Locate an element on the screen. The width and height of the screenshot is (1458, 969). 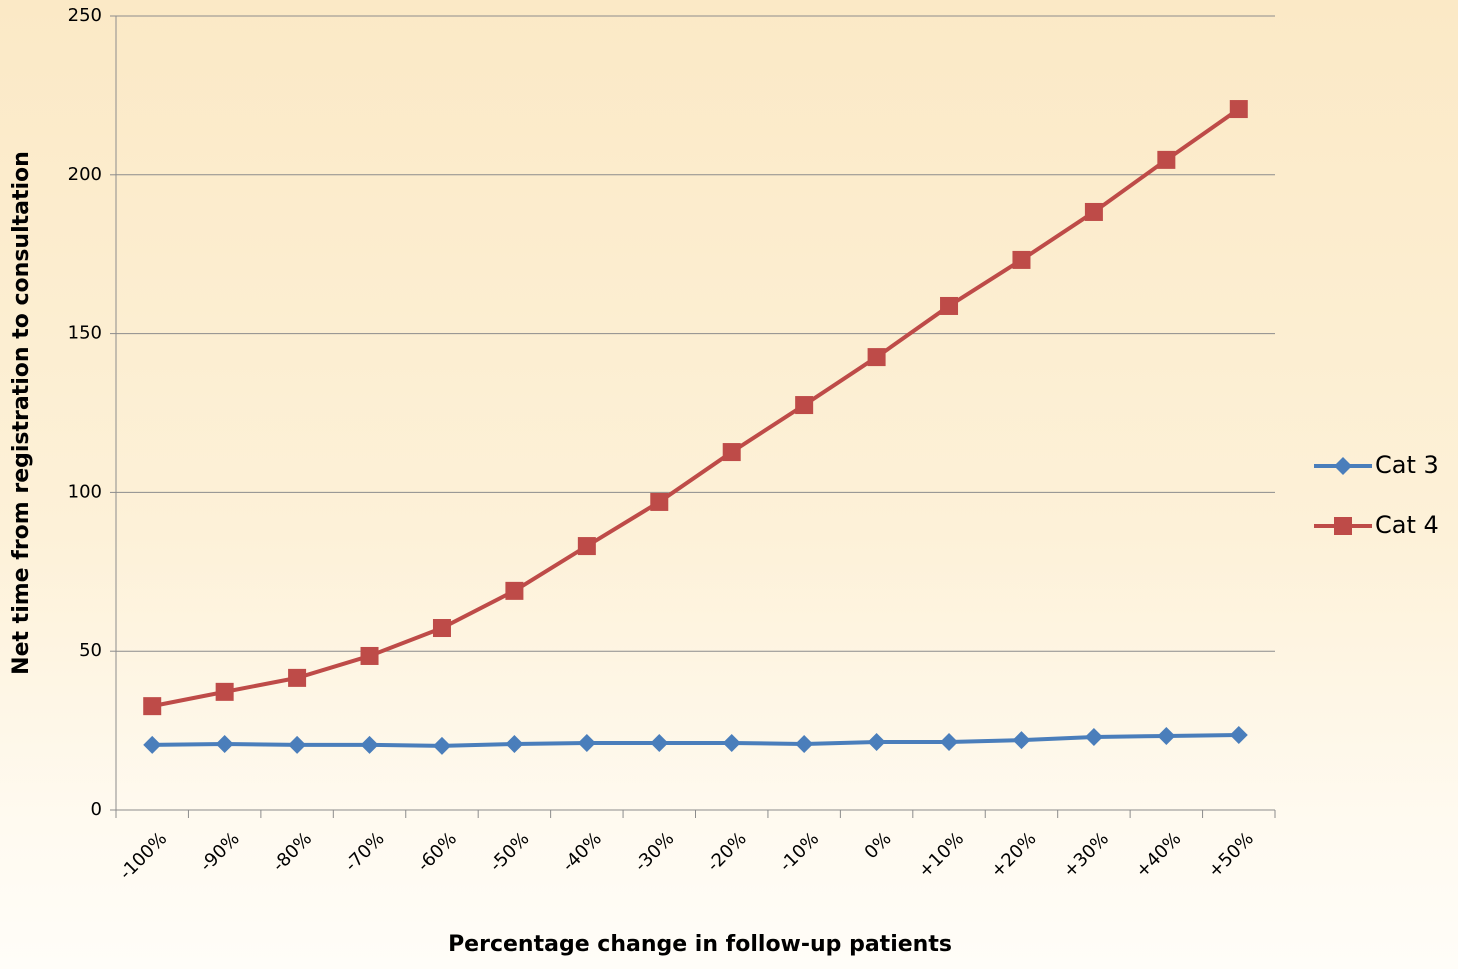
x-tick-label: +10% is located at coordinates (941, 855).